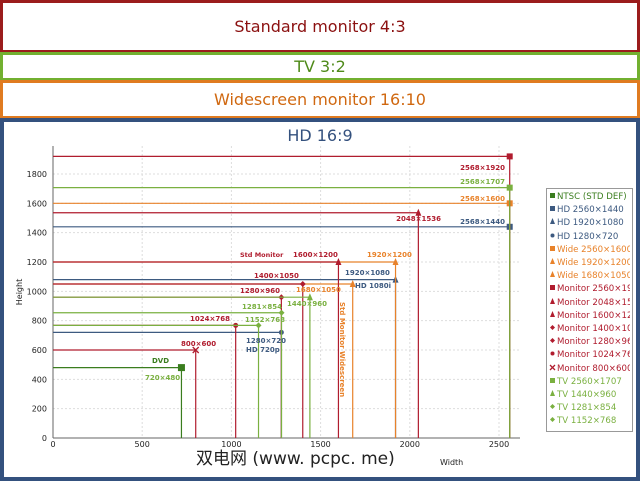 The width and height of the screenshot is (640, 481). Describe the element at coordinates (320, 135) in the screenshot. I see `chart-title: HD 16:9` at that location.